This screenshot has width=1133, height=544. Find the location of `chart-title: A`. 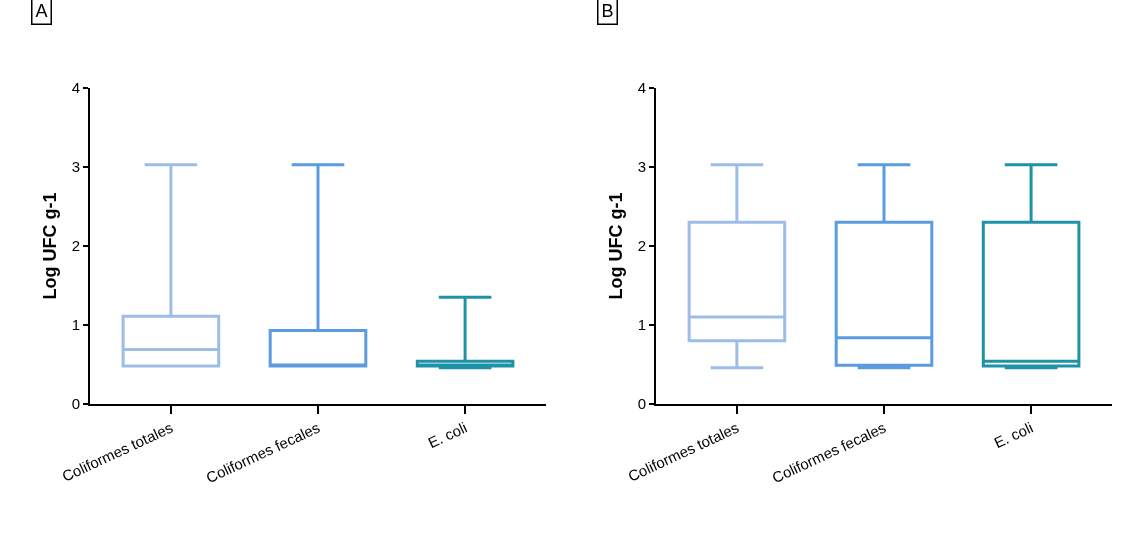

chart-title: A is located at coordinates (41, 10).